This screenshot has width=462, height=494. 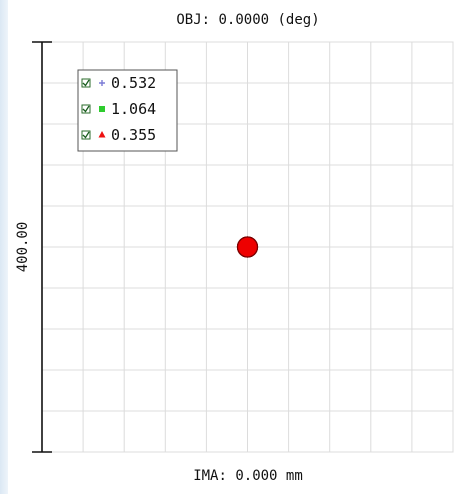 I want to click on legend: 0.532 1.064 0.355, so click(x=127, y=110).